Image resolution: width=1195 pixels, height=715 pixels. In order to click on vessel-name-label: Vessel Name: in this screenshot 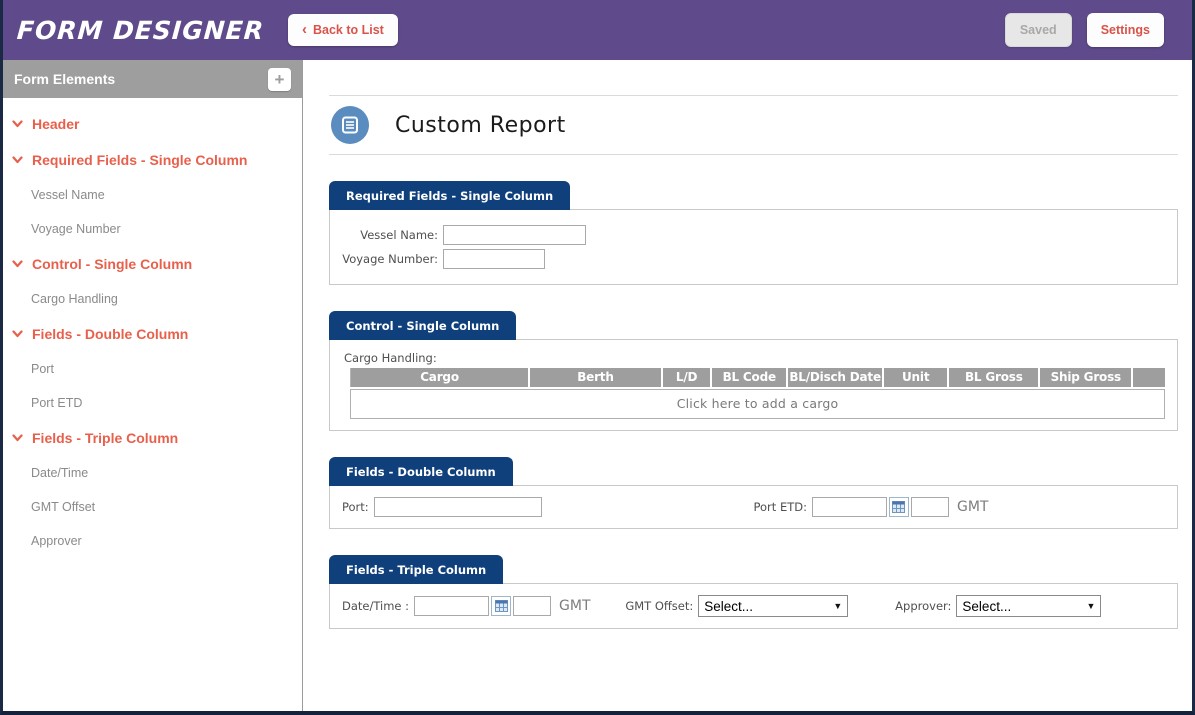, I will do `click(399, 235)`.